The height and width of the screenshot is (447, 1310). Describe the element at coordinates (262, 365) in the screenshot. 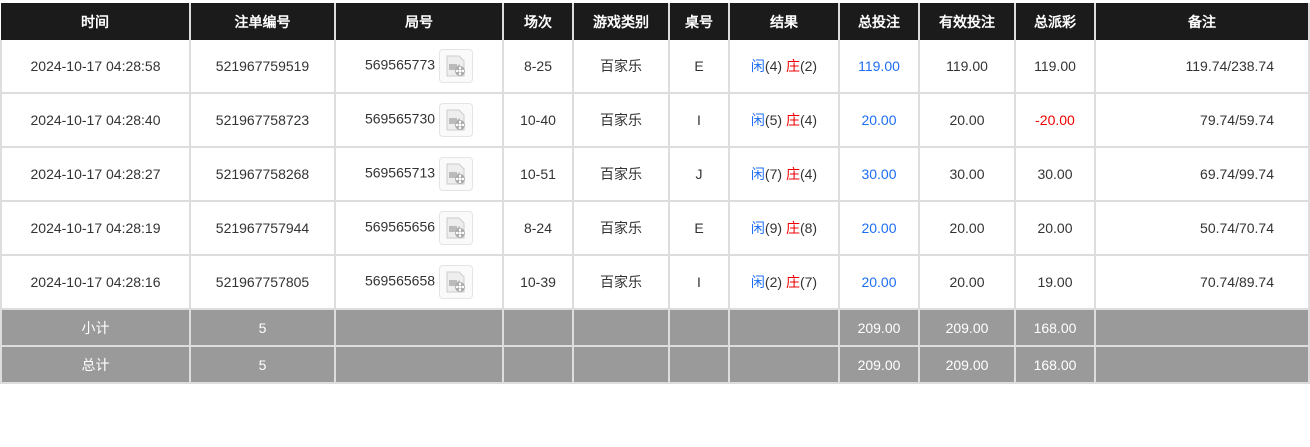

I see `summary-count: 5` at that location.